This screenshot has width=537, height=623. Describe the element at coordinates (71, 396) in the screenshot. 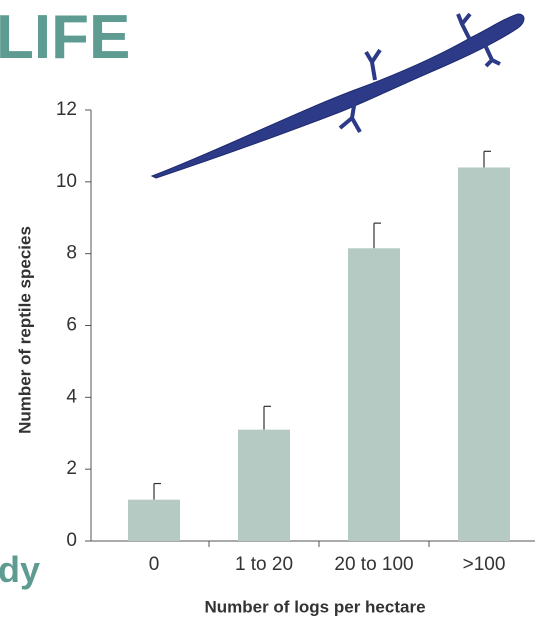

I see `y-tick-label: 4` at that location.